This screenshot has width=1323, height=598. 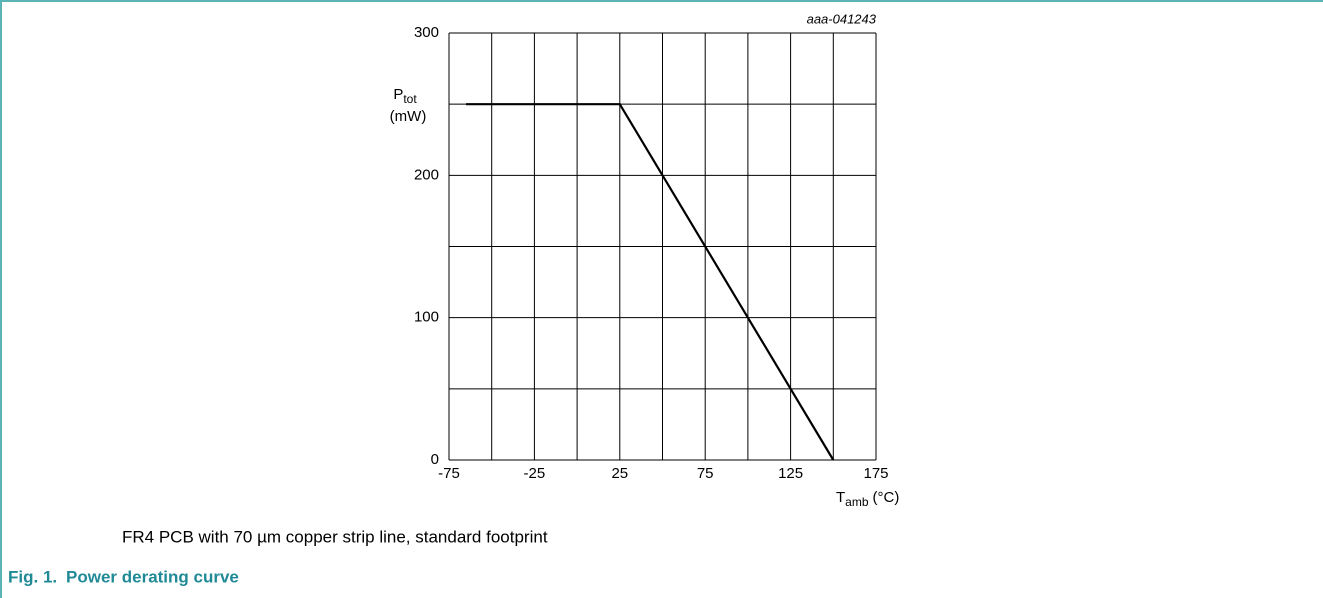 I want to click on x-tick-label: 25, so click(x=619, y=473).